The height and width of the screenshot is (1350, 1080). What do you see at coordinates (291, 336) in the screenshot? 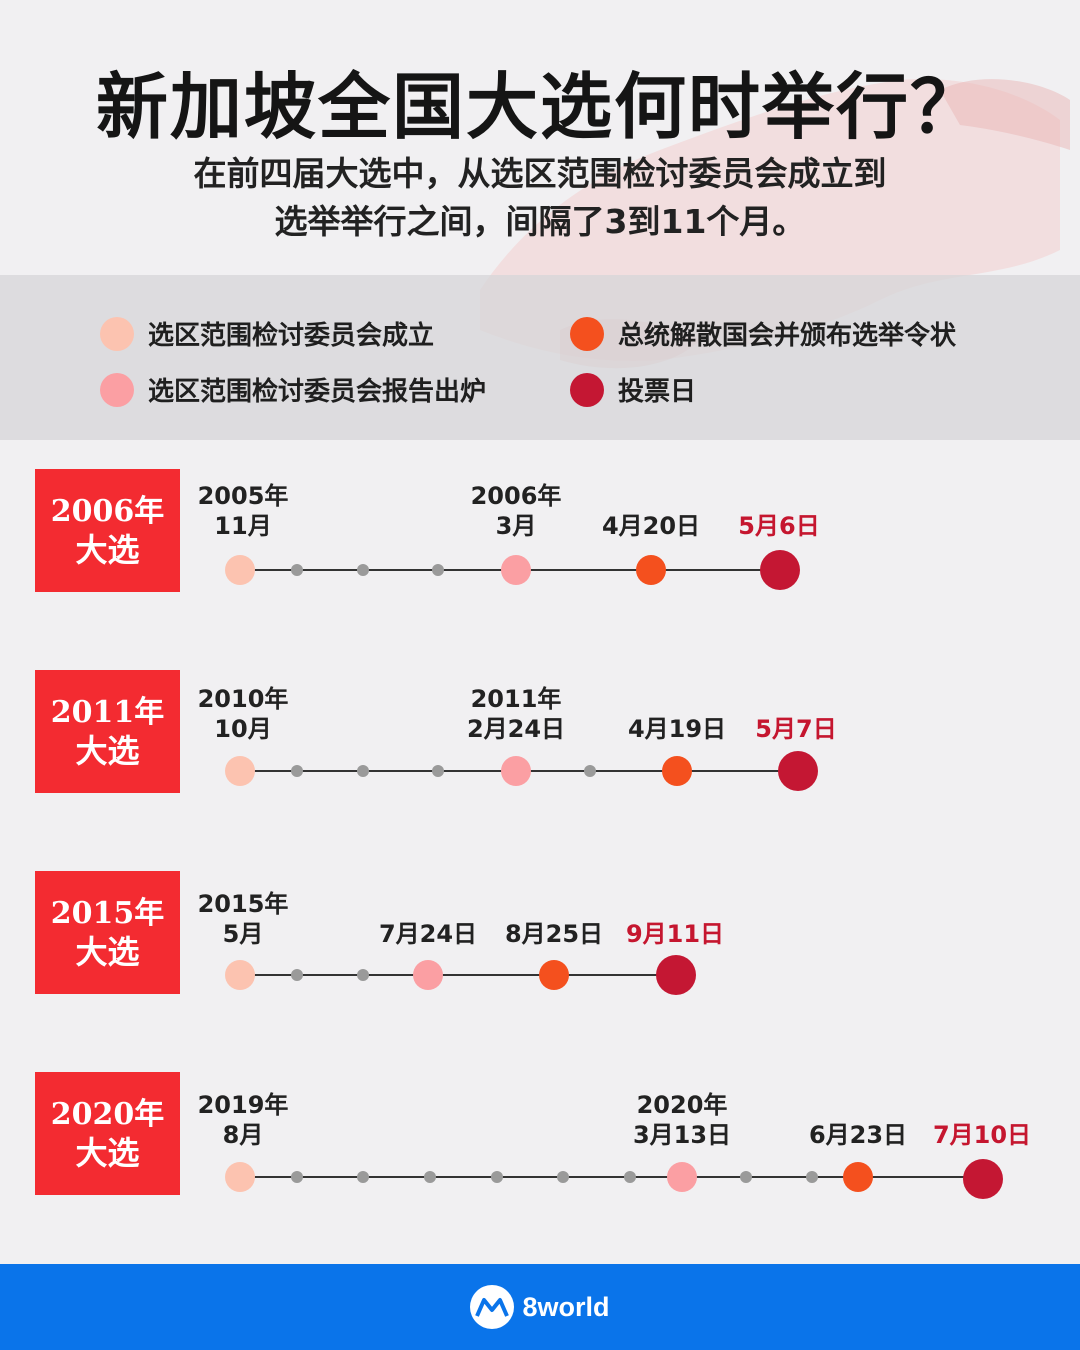
I see `legend-label: 选区范围检讨委员会成立` at bounding box center [291, 336].